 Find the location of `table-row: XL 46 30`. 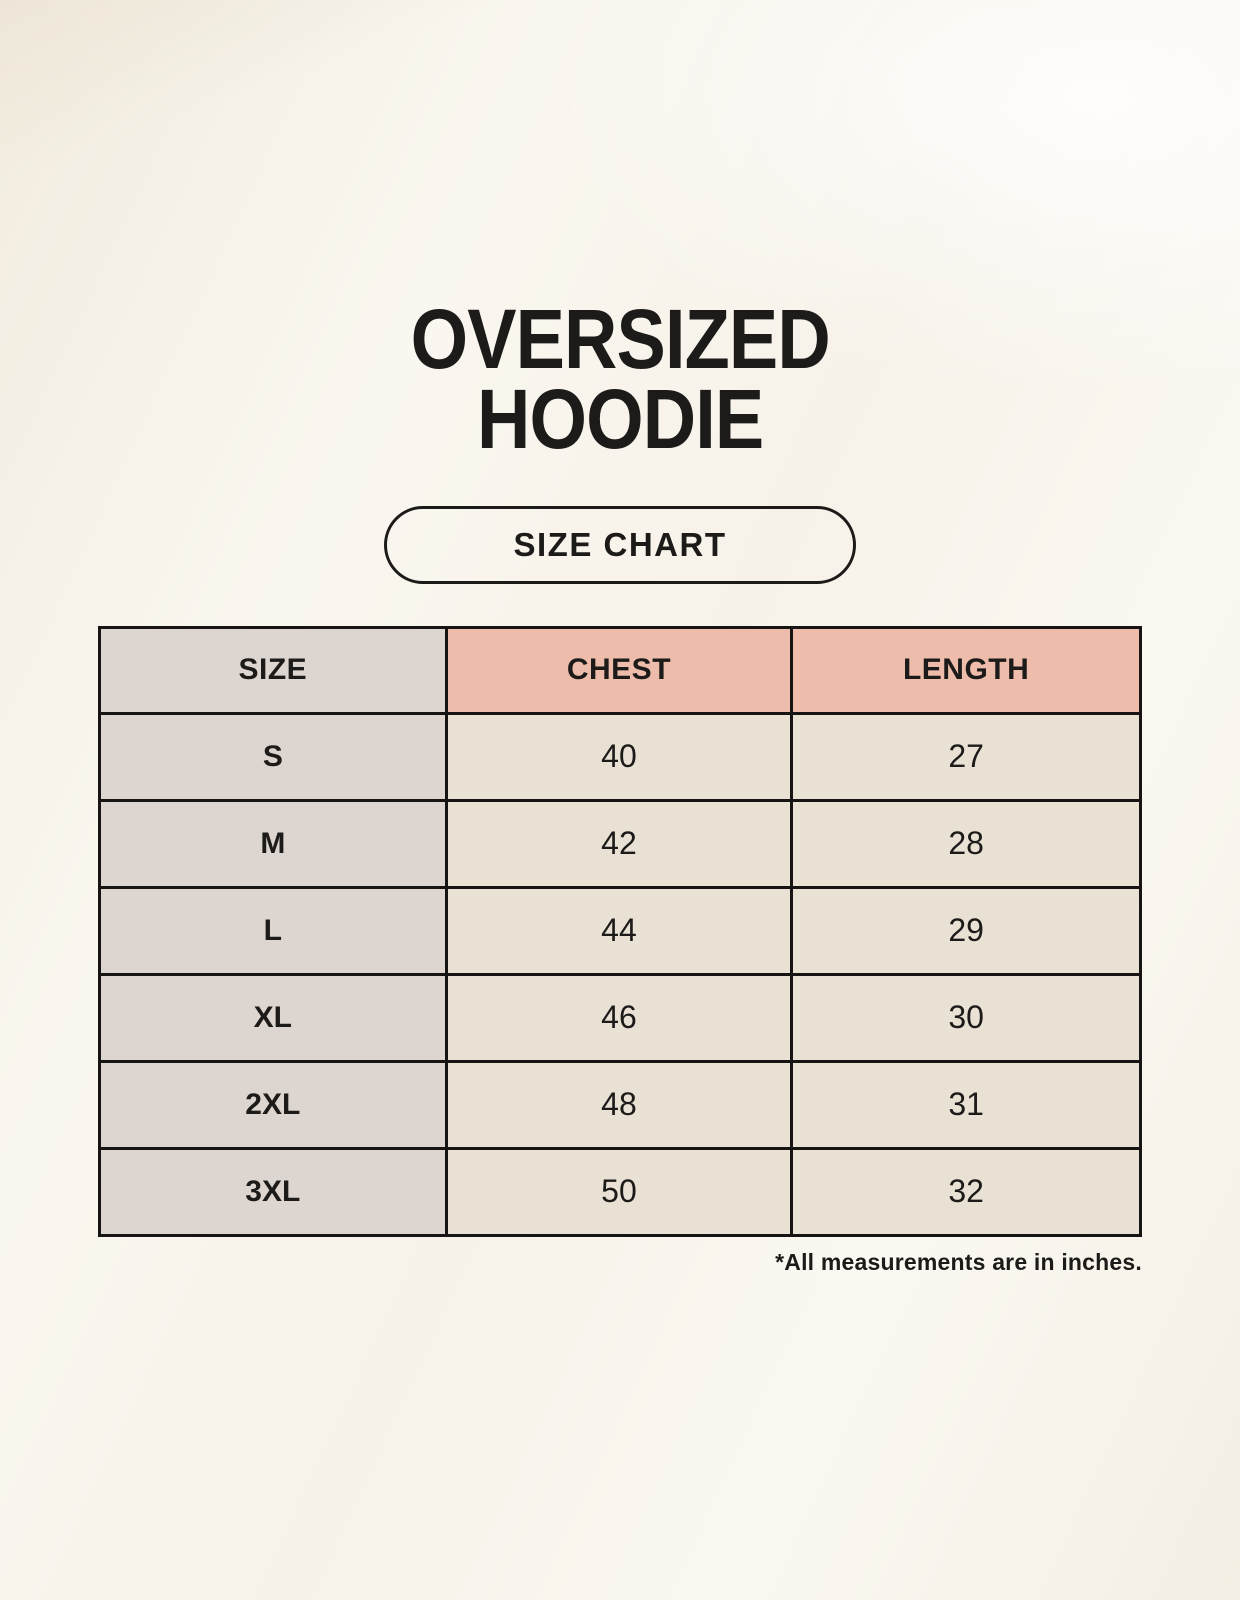

table-row: XL 46 30 is located at coordinates (620, 1017).